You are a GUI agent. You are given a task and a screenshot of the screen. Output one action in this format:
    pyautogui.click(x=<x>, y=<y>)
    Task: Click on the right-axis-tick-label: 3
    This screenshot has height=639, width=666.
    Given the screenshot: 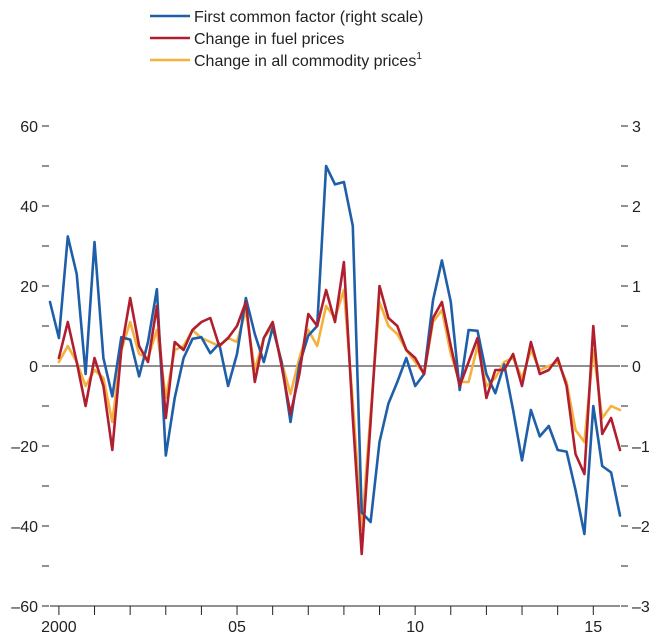 What is the action you would take?
    pyautogui.click(x=636, y=127)
    